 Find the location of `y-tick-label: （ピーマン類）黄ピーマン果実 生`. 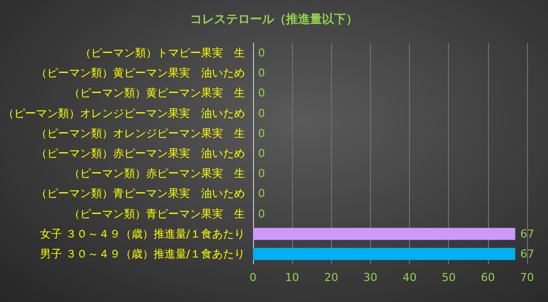

y-tick-label: （ピーマン類）黄ピーマン果実 生 is located at coordinates (157, 93).